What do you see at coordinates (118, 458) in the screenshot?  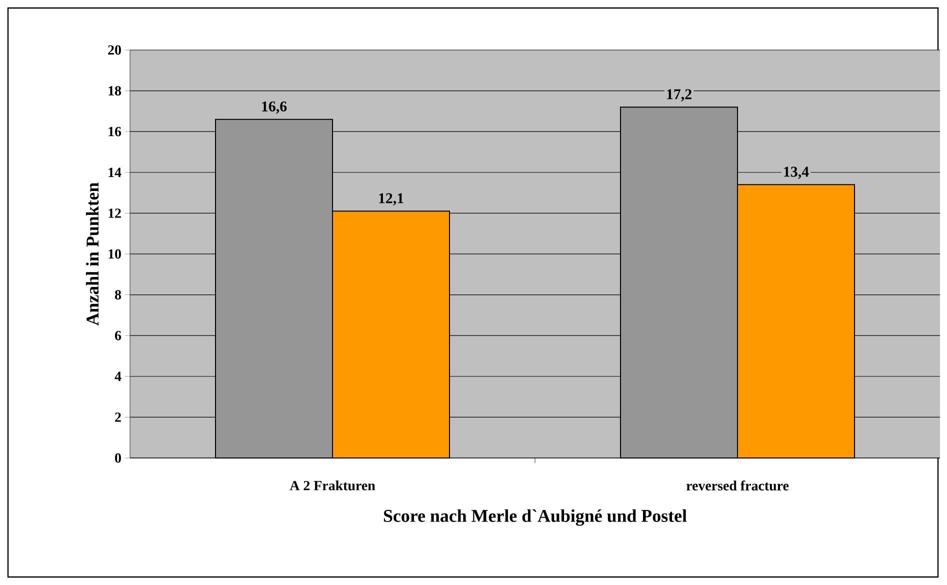 I see `y-tick-label: 0` at bounding box center [118, 458].